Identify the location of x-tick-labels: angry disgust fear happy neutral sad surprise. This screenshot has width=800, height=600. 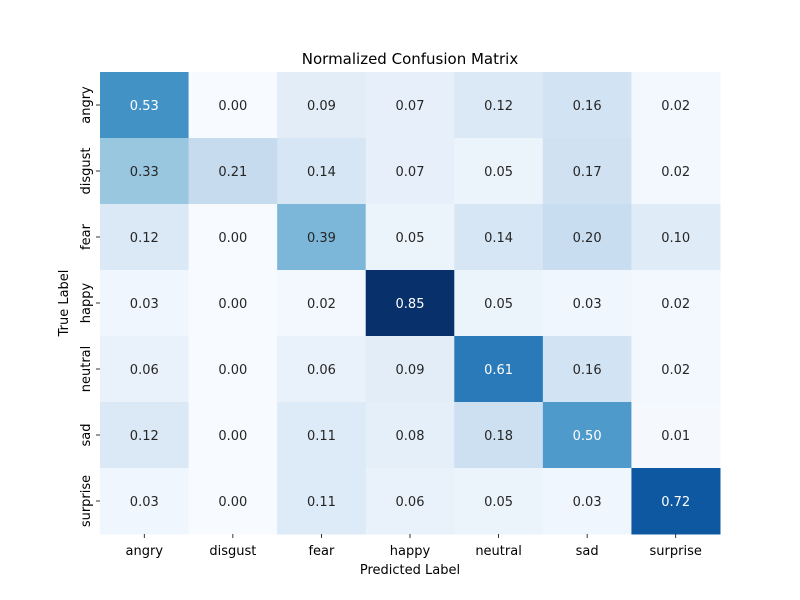
(414, 546).